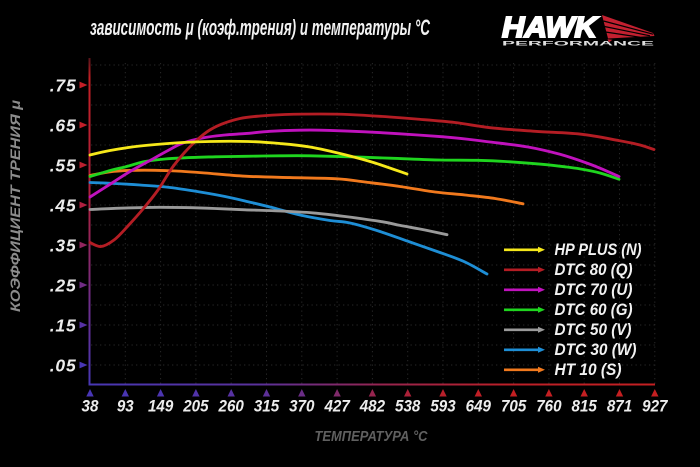 This screenshot has height=467, width=700. I want to click on svg-text: PERFORMANCE, so click(579, 44).